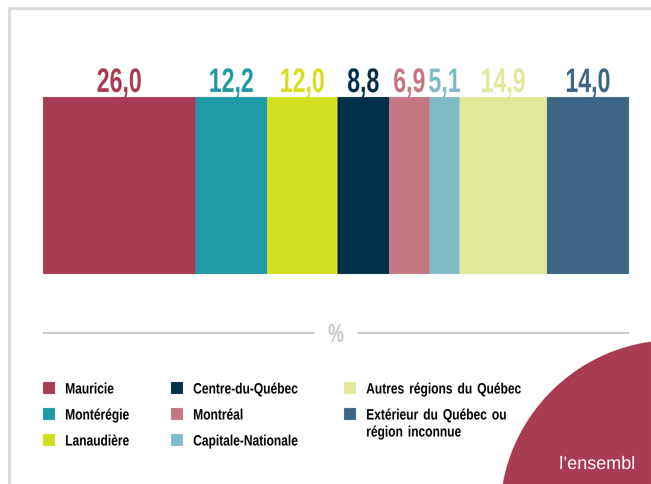  Describe the element at coordinates (597, 463) in the screenshot. I see `text: l’ensembl` at that location.